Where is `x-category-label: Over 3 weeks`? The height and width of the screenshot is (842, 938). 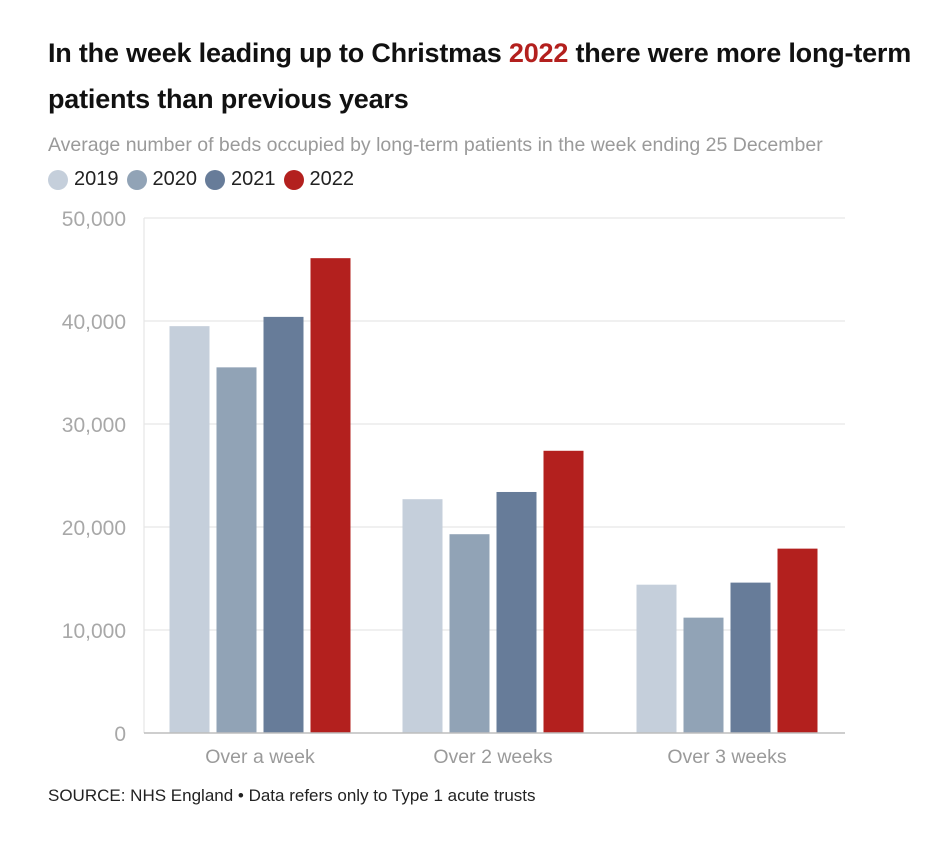 x-category-label: Over 3 weeks is located at coordinates (726, 757).